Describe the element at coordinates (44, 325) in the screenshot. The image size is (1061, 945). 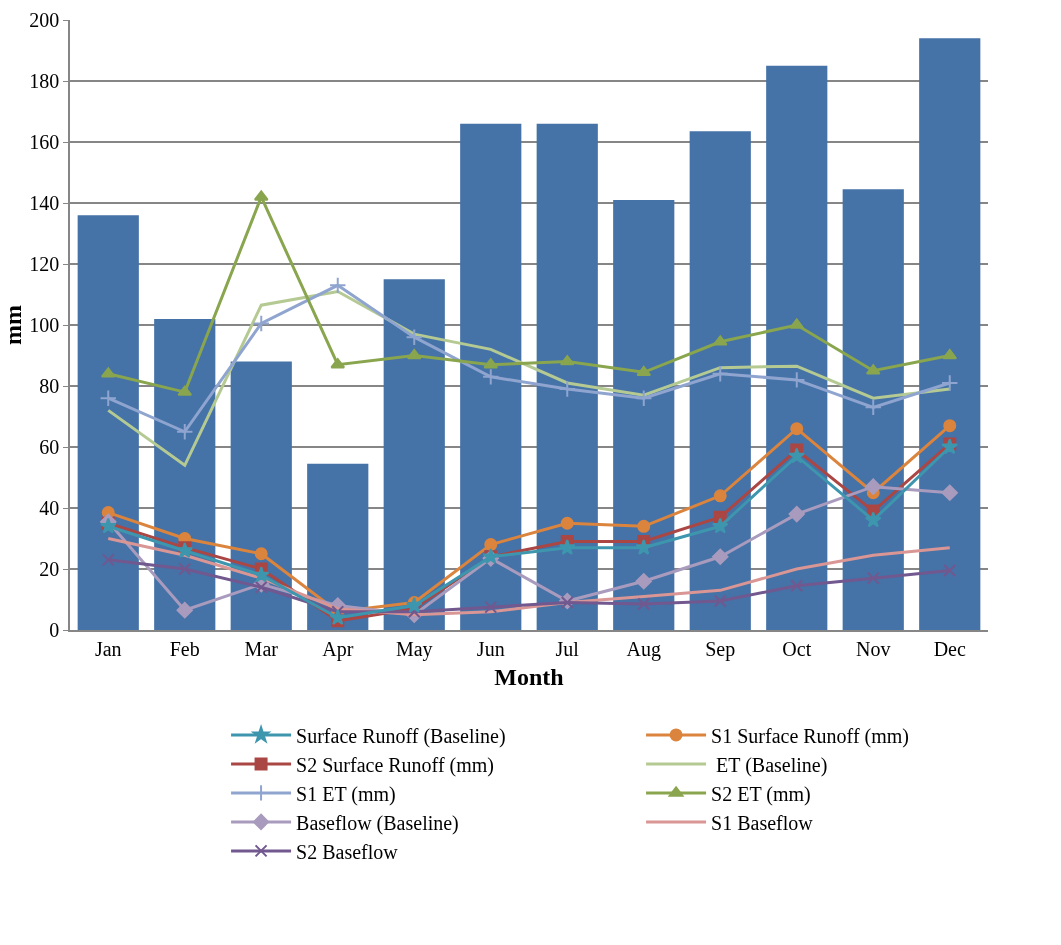
I see `y-tick-label: 100` at that location.